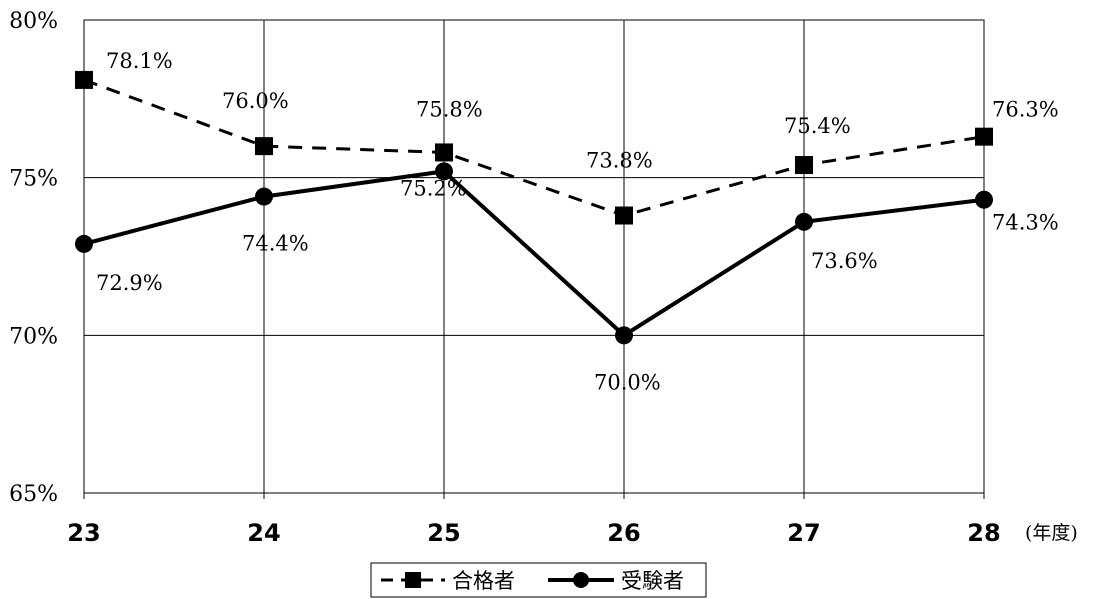 The width and height of the screenshot is (1098, 599). What do you see at coordinates (581, 580) in the screenshot?
I see `legend-marker-circle` at bounding box center [581, 580].